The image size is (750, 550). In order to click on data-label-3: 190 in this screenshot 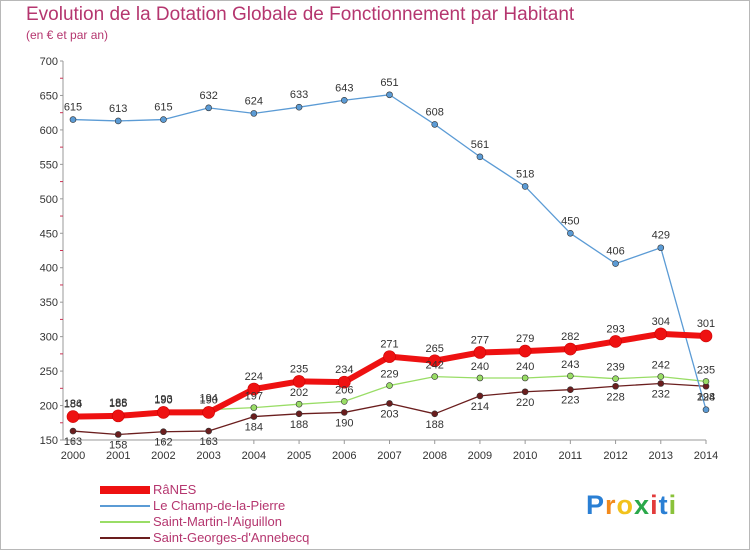, I will do `click(344, 423)`.